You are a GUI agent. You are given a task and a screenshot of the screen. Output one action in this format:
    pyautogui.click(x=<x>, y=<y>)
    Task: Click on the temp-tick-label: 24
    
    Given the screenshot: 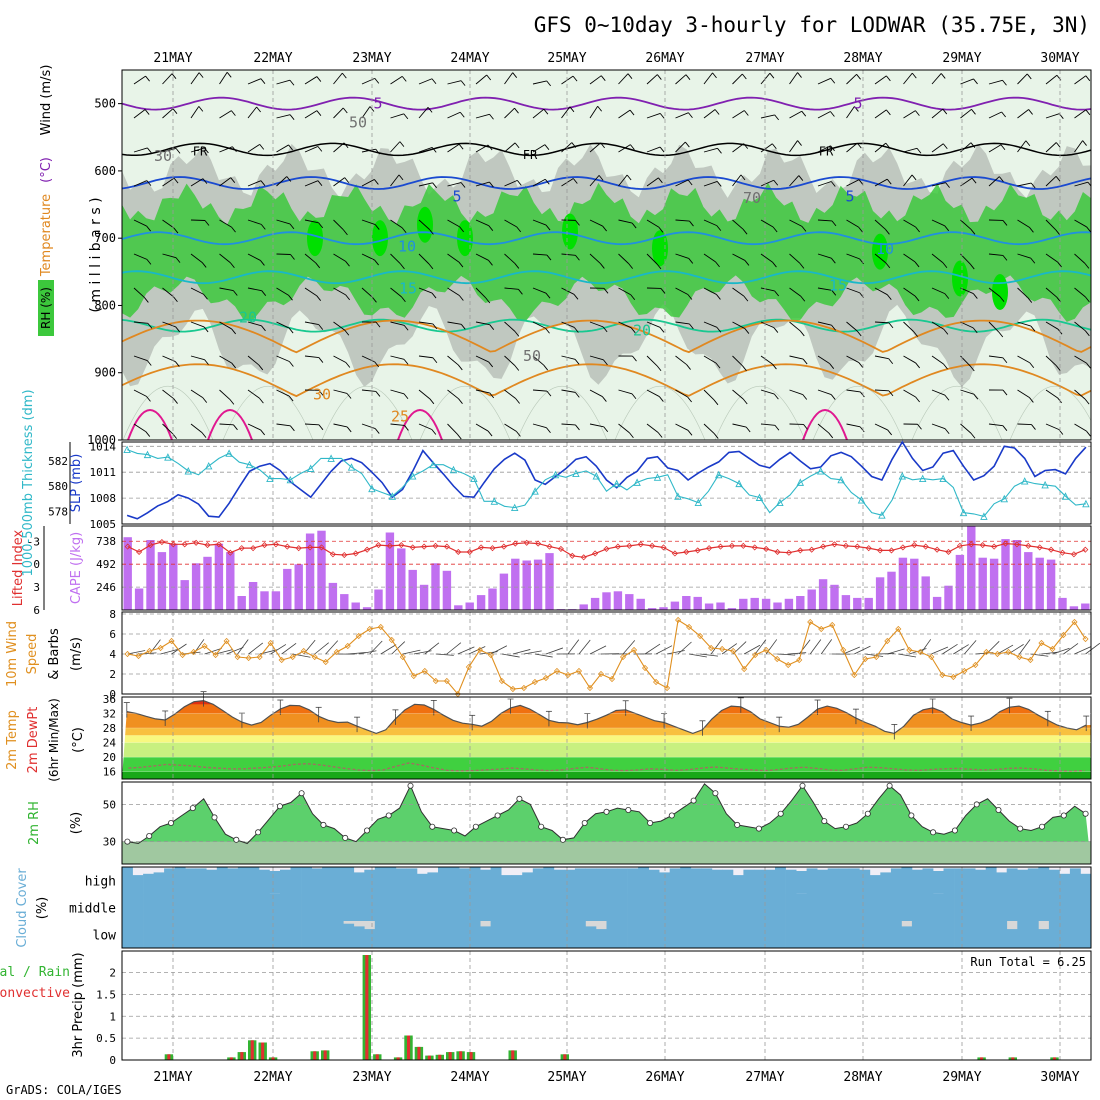 What is the action you would take?
    pyautogui.click(x=110, y=743)
    